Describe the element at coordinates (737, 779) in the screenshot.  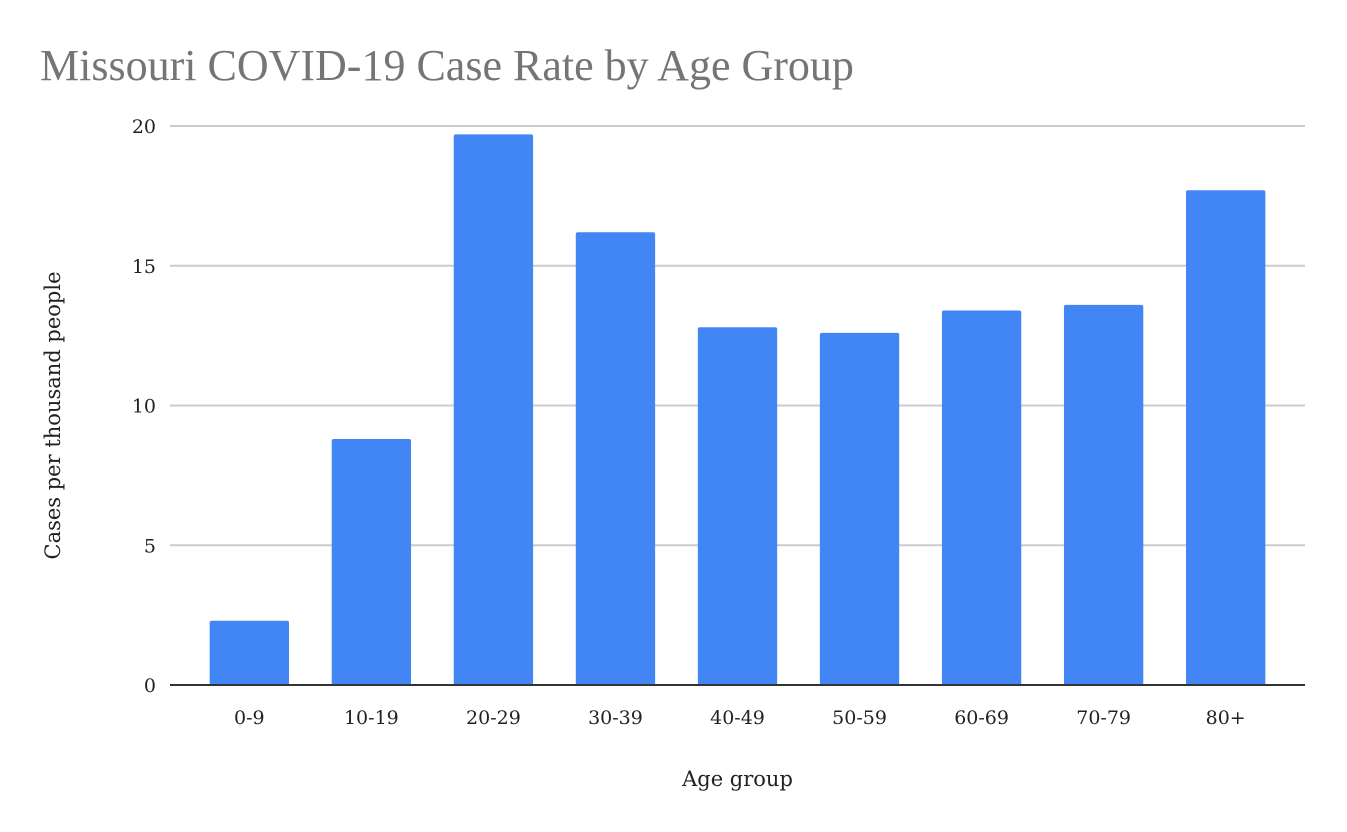
I see `x-axis-title: Age group` at that location.